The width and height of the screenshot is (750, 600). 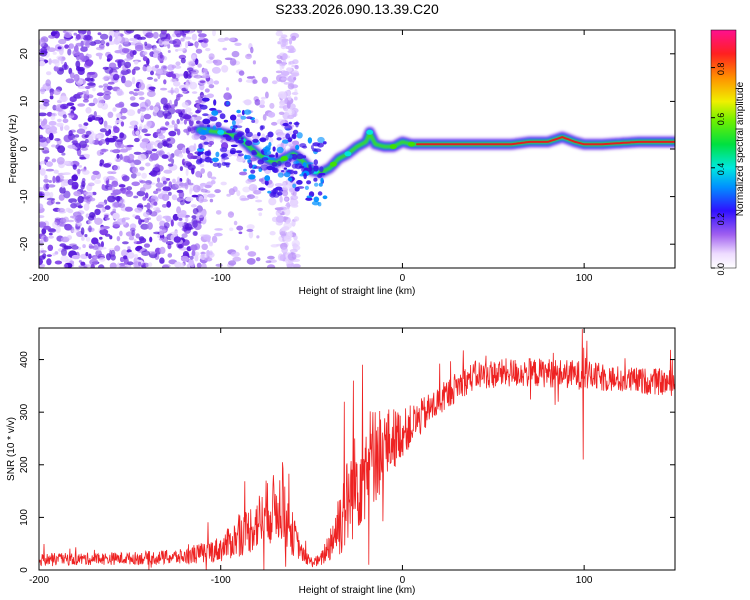 What do you see at coordinates (584, 580) in the screenshot?
I see `snr-x-tick-label: 100` at bounding box center [584, 580].